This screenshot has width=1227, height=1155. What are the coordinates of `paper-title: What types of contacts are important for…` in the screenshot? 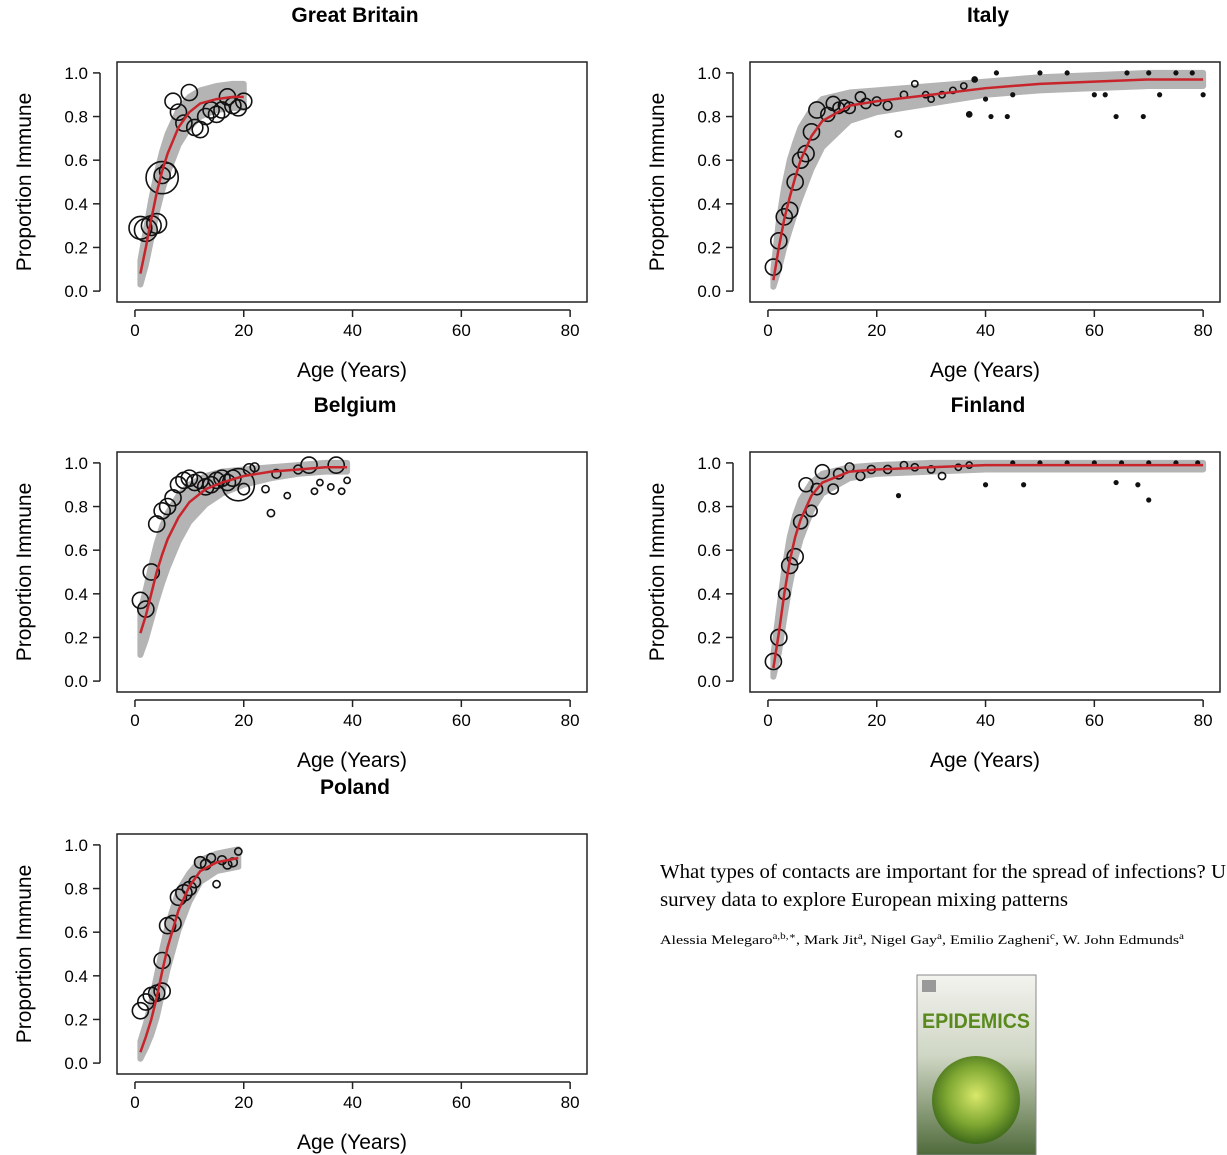 It's located at (943, 872).